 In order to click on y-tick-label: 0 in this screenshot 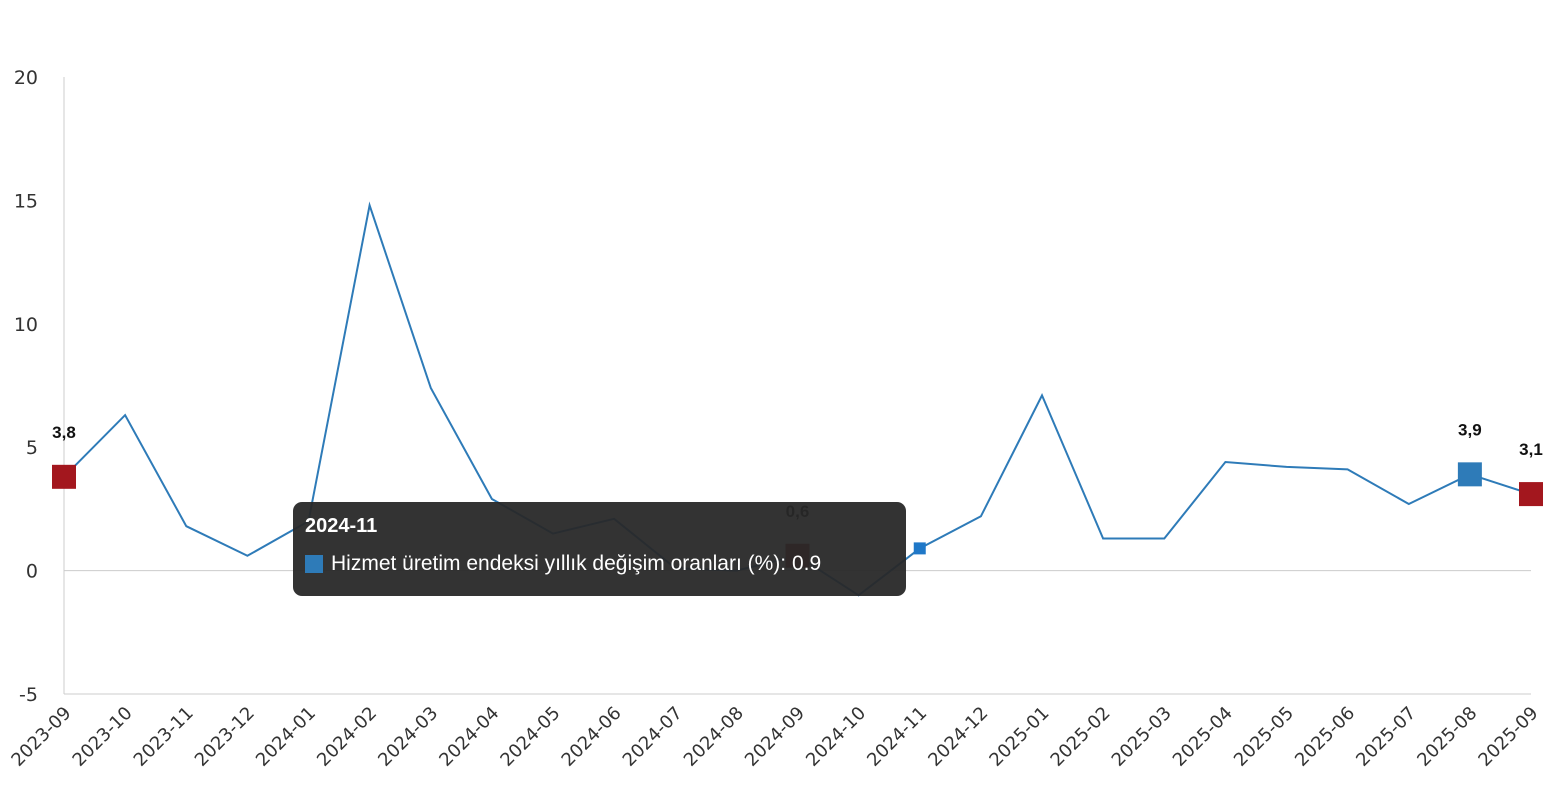, I will do `click(32, 572)`.